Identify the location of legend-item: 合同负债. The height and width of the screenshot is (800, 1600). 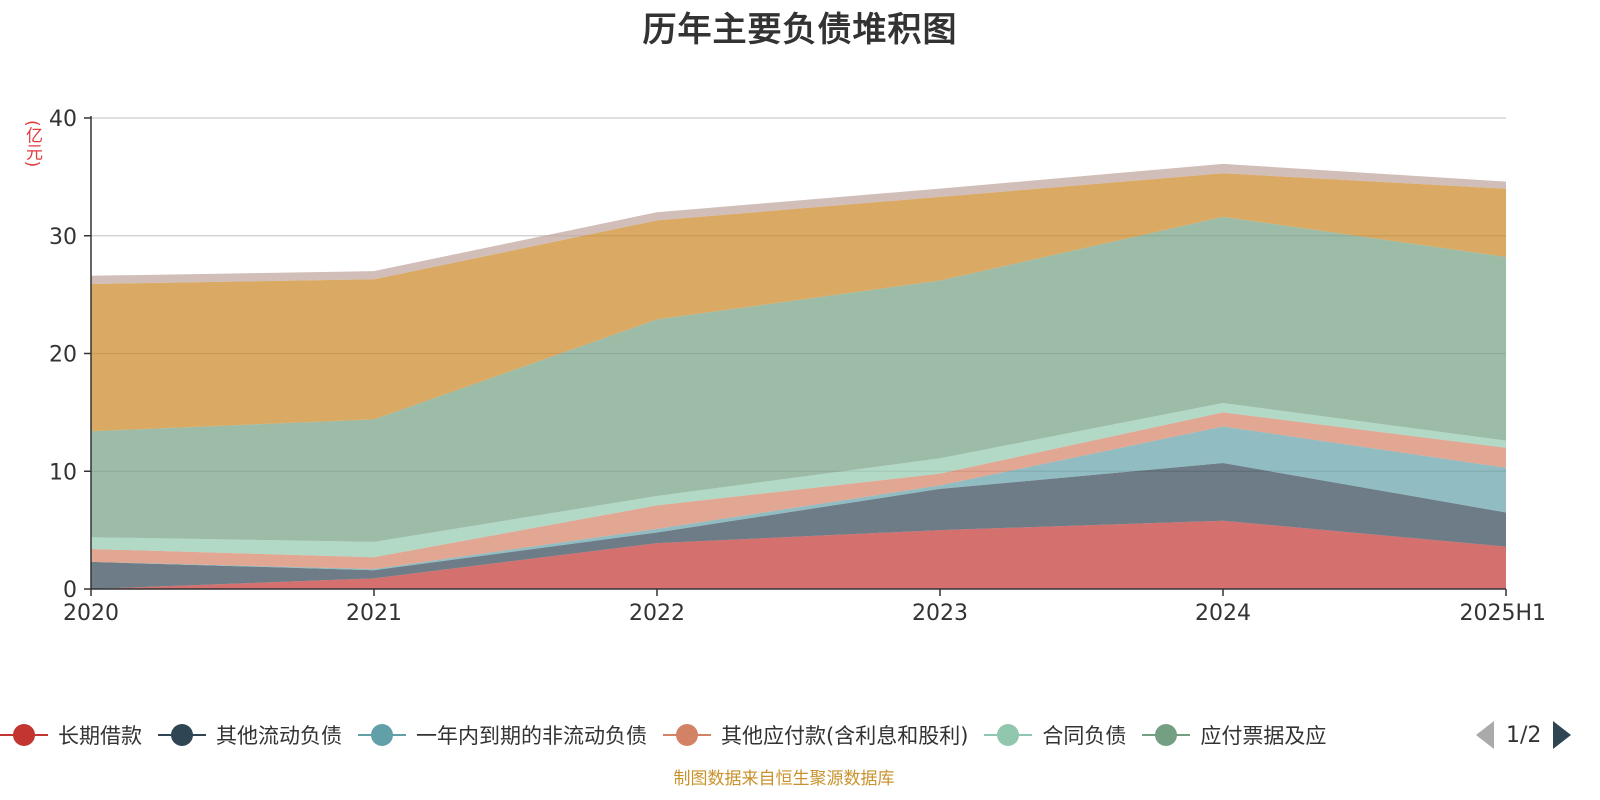
(1055, 735).